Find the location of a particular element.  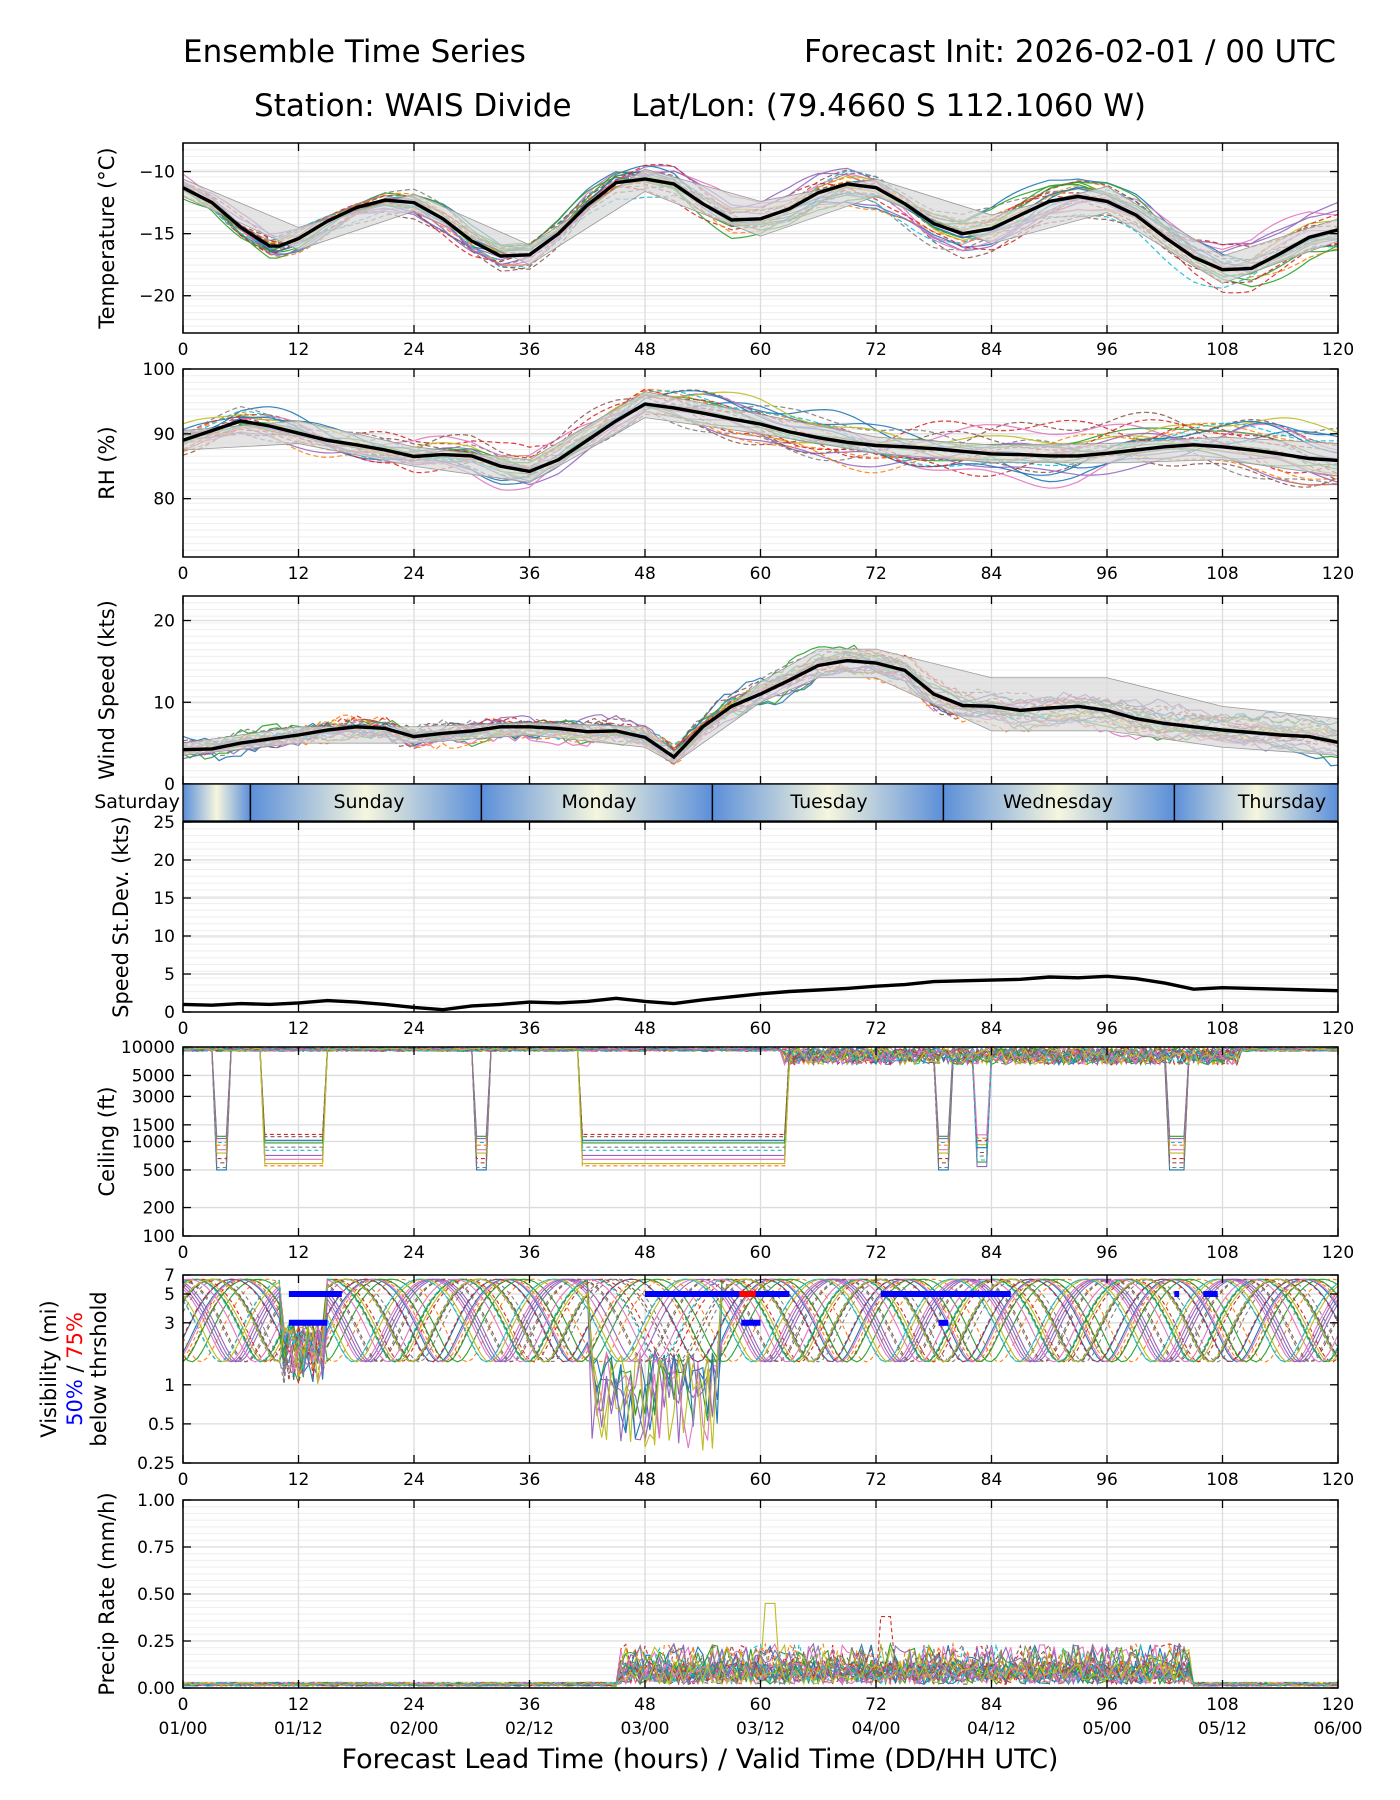

y-tick-label: −10 is located at coordinates (157, 173).